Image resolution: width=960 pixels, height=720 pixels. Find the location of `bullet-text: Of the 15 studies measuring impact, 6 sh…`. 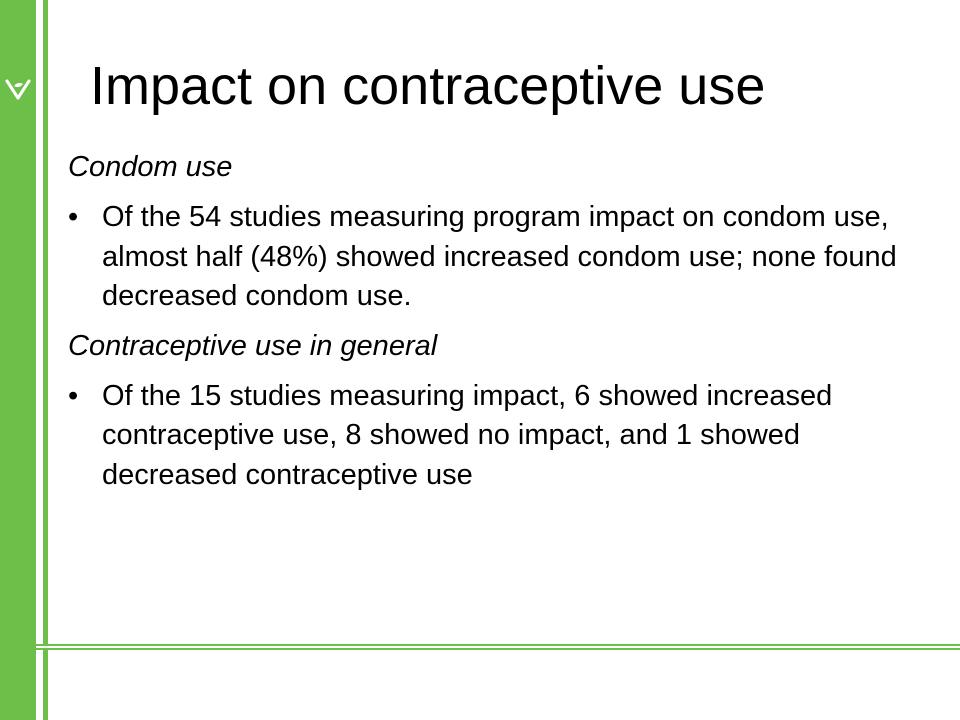

bullet-text: Of the 15 studies measuring impact, 6 sh… is located at coordinates (467, 435).